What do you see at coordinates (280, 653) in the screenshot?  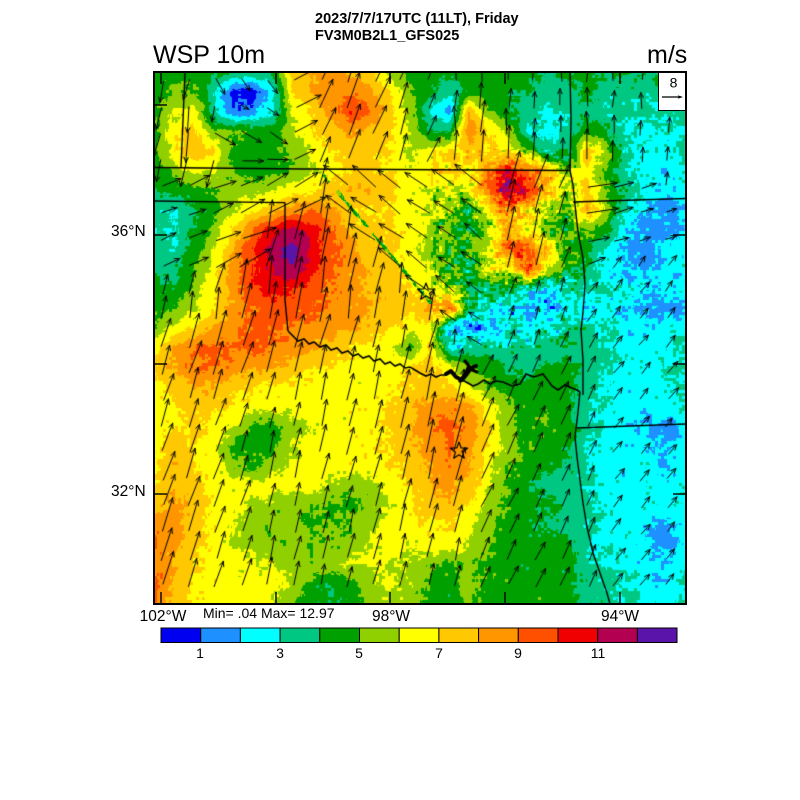 I see `svg-text: 3` at bounding box center [280, 653].